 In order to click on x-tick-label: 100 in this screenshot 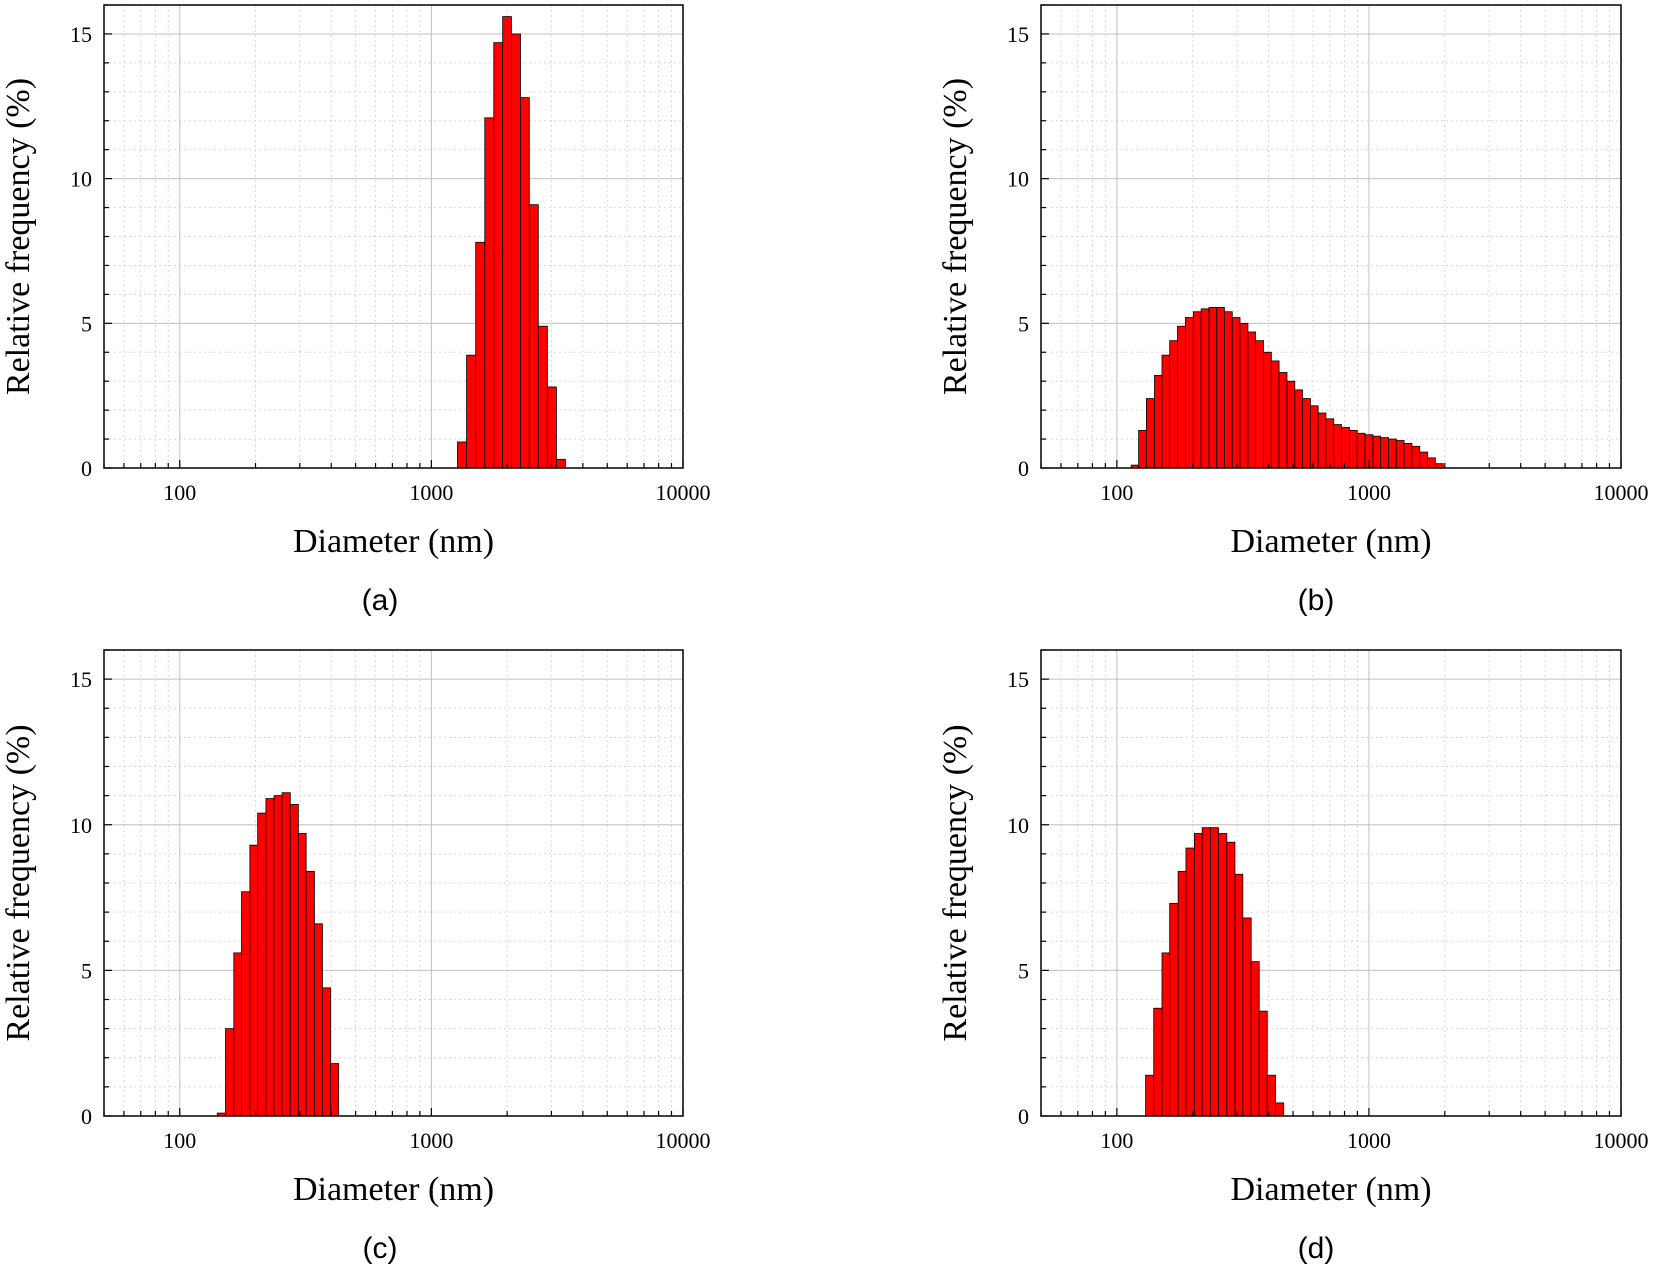, I will do `click(1116, 492)`.